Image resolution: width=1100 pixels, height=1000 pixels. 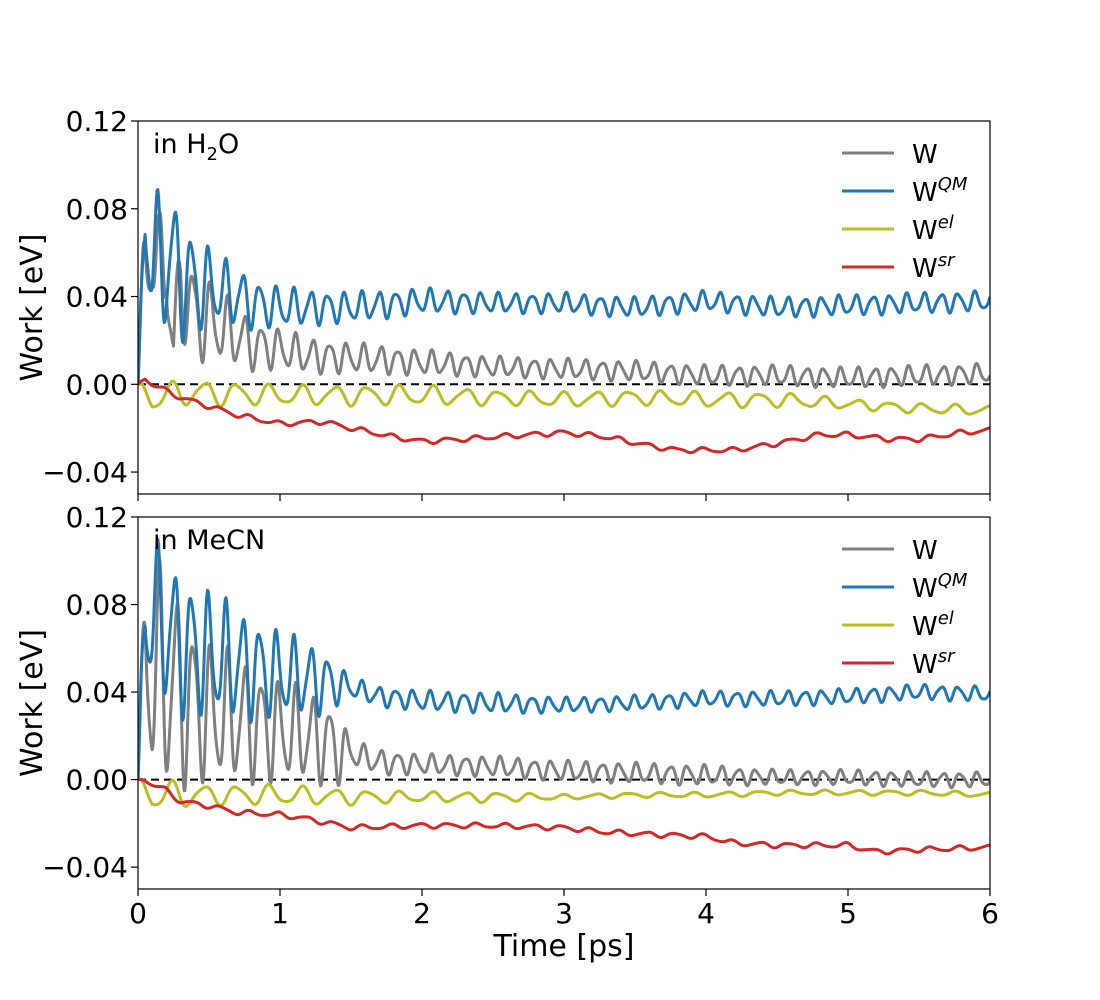 What do you see at coordinates (563, 946) in the screenshot?
I see `x-axis-label: Time [ps]` at bounding box center [563, 946].